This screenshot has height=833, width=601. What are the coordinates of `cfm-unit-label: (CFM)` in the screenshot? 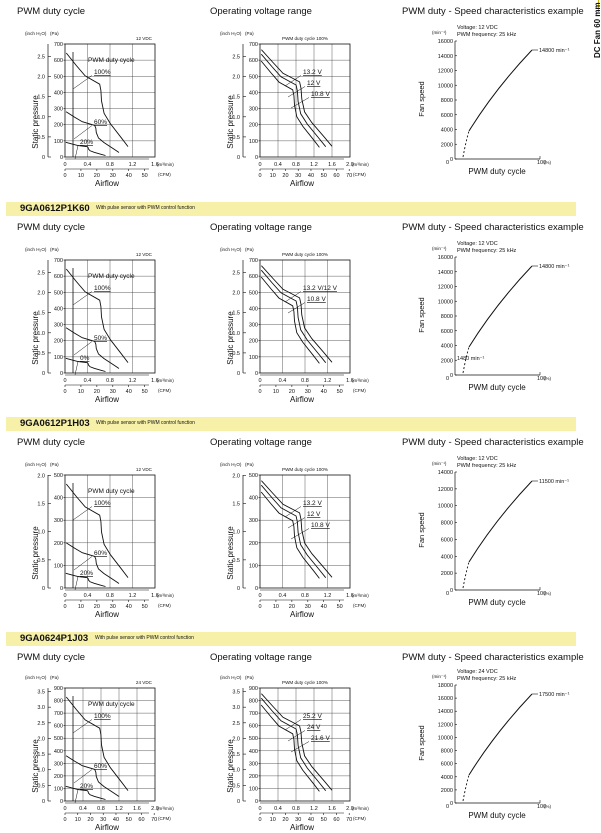 It's located at (359, 818).